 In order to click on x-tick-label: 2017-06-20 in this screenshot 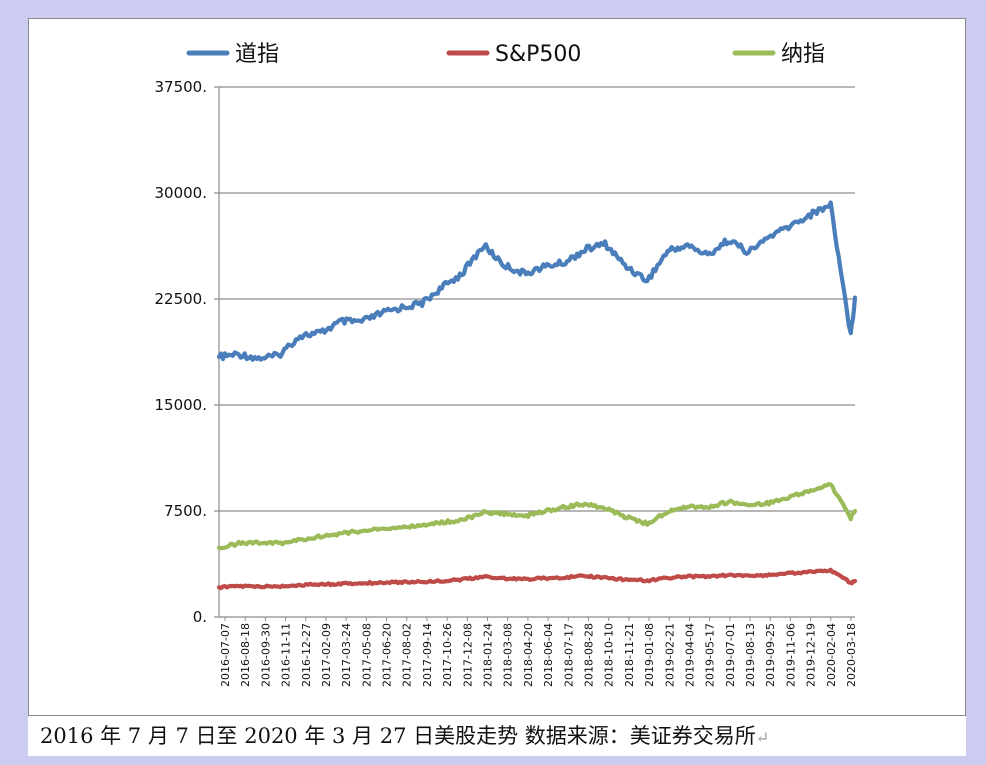, I will do `click(387, 655)`.